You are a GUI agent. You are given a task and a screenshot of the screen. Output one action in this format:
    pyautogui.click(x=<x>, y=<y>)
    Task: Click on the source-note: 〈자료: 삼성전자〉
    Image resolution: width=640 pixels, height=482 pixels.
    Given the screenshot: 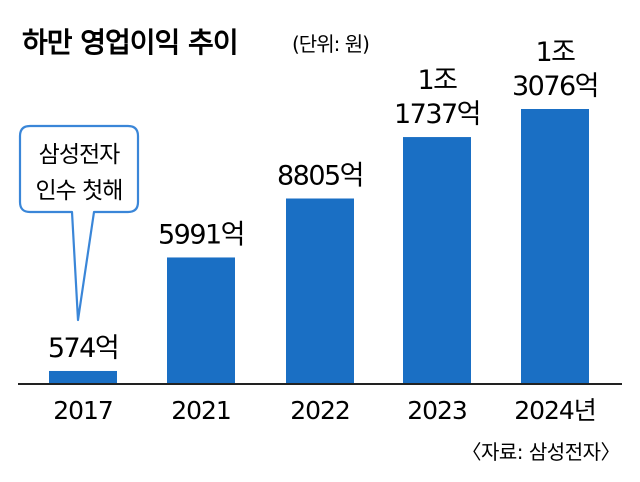 What is the action you would take?
    pyautogui.click(x=541, y=452)
    